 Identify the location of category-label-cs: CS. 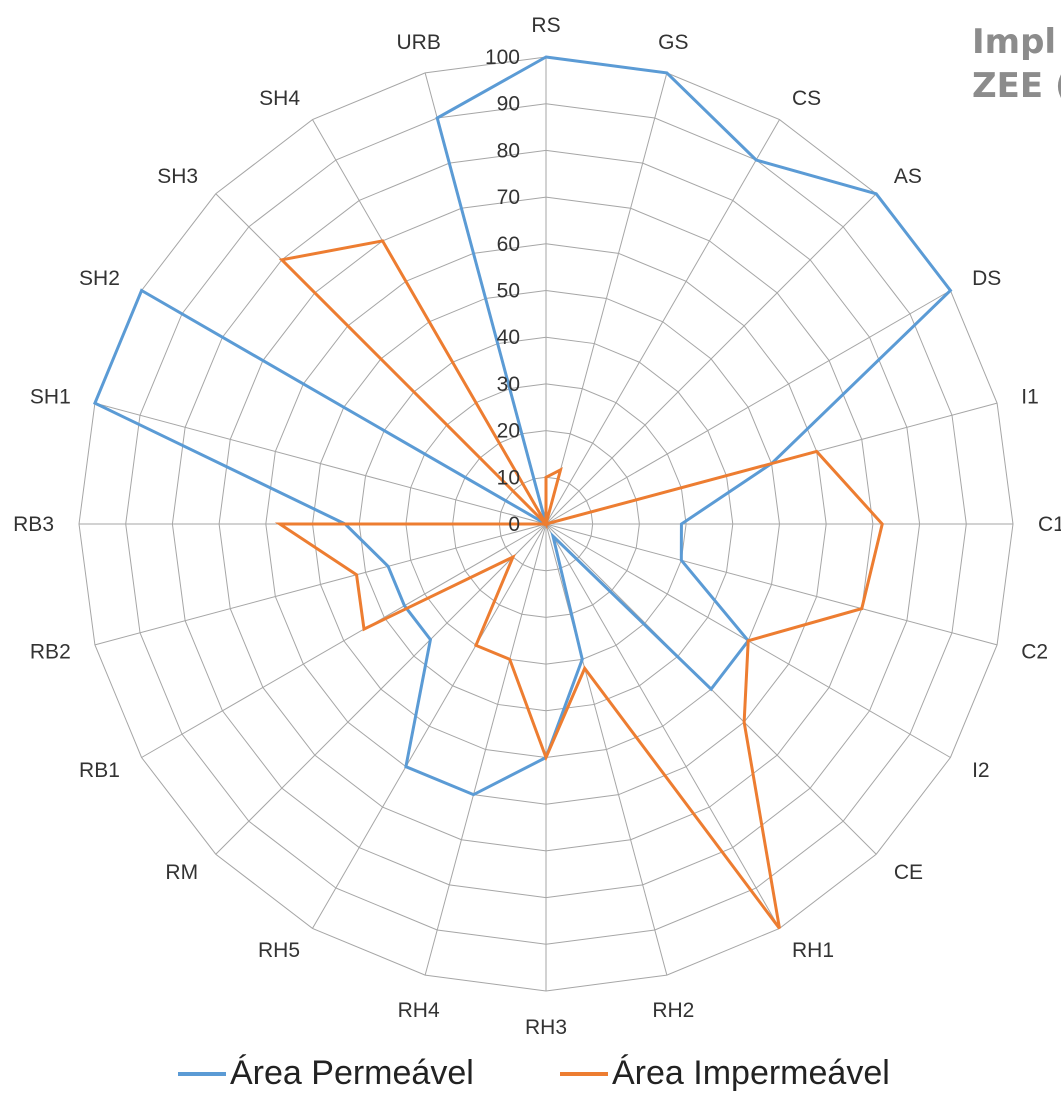
(806, 98).